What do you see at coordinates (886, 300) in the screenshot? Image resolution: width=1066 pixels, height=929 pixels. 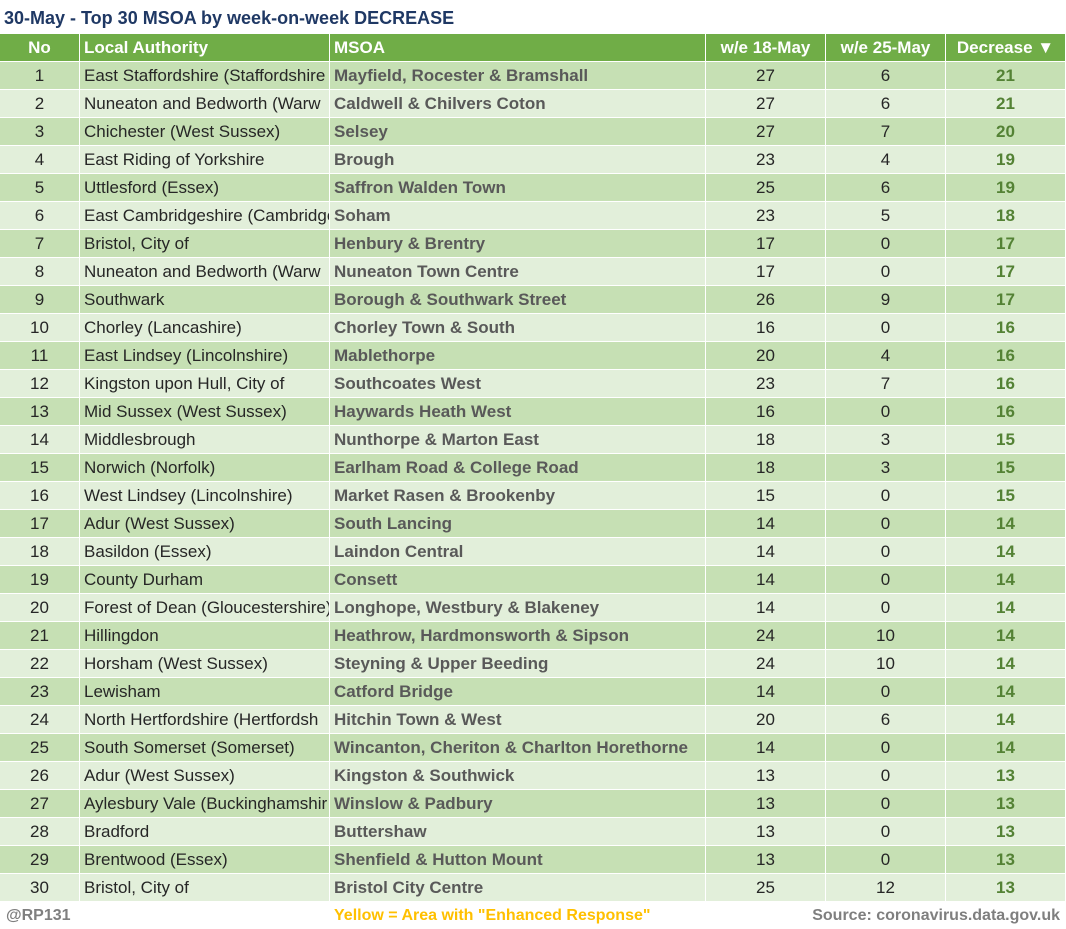 I see `week-25-may-cell: 9` at bounding box center [886, 300].